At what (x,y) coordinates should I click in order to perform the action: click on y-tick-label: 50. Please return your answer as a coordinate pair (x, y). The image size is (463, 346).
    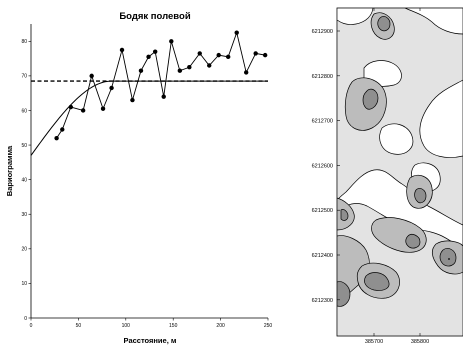
    Looking at the image, I should click on (24, 146).